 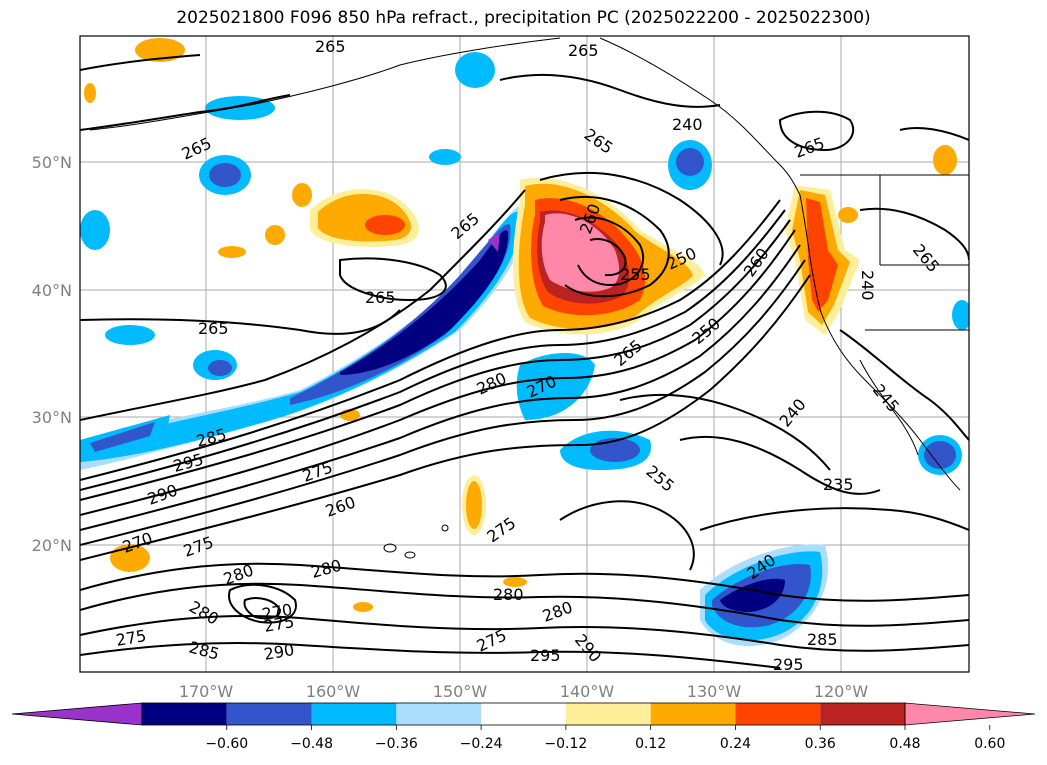 I want to click on fill-band-purple, so click(x=494, y=242).